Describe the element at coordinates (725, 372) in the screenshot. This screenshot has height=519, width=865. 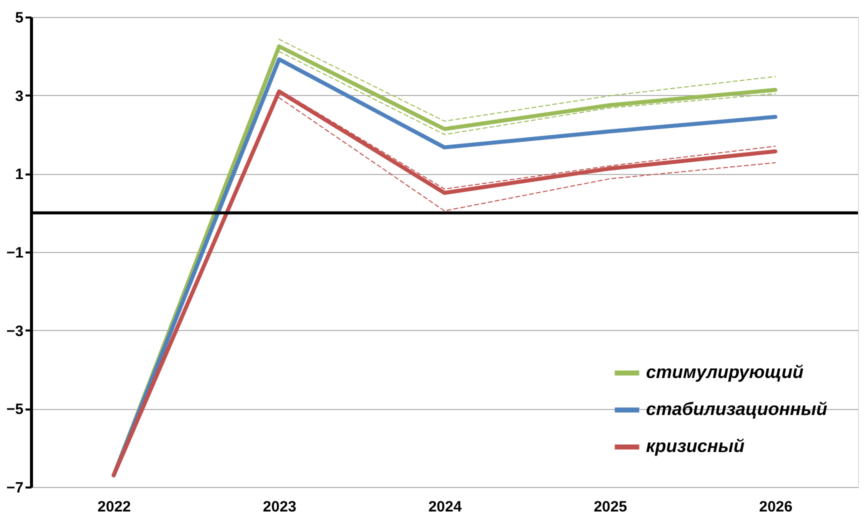
I see `legend-label: стимулирующий` at that location.